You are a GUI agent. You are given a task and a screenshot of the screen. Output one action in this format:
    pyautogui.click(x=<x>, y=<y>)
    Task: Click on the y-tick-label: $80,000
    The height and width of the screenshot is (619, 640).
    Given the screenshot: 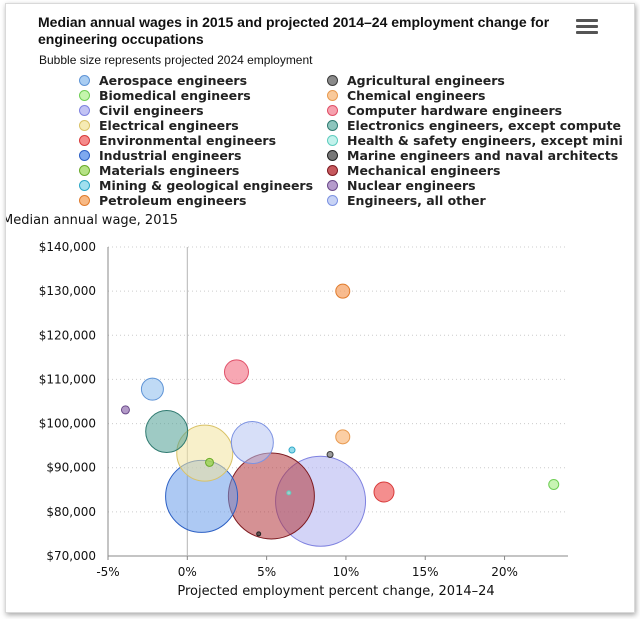 What is the action you would take?
    pyautogui.click(x=71, y=512)
    